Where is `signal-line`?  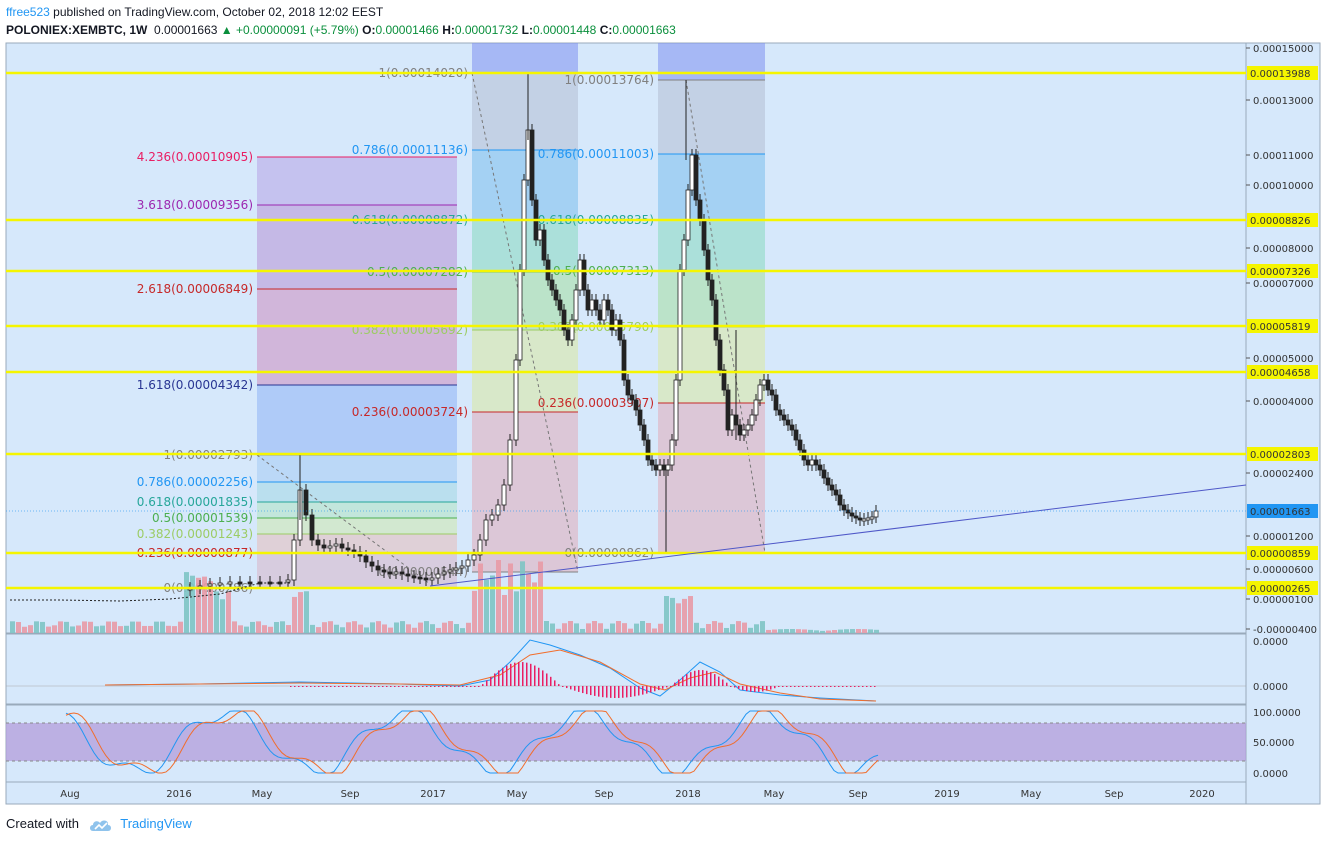 signal-line is located at coordinates (490, 675).